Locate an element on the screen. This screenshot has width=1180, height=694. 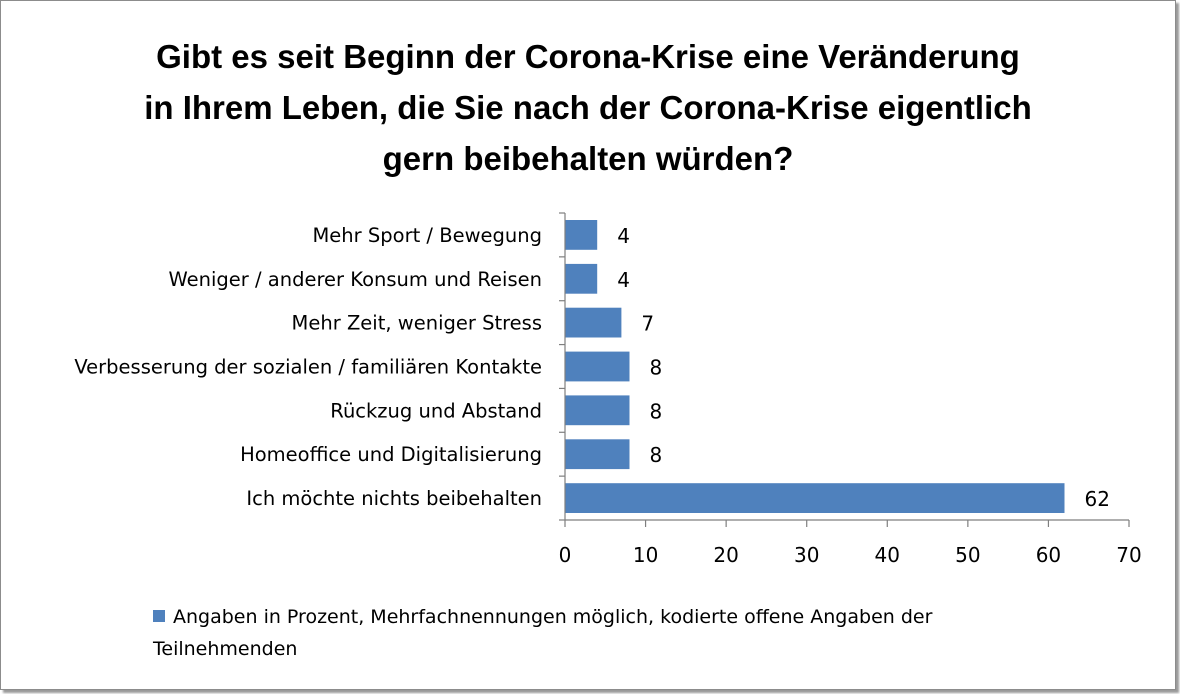
category-label: Mehr Zeit, weniger Stress is located at coordinates (417, 323).